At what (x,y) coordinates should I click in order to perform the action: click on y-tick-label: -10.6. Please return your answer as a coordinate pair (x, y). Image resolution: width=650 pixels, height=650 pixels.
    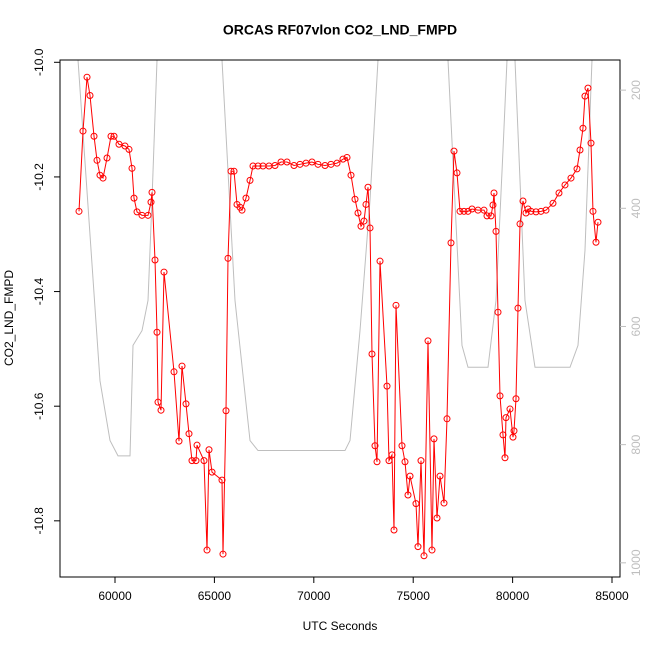
    Looking at the image, I should click on (39, 406).